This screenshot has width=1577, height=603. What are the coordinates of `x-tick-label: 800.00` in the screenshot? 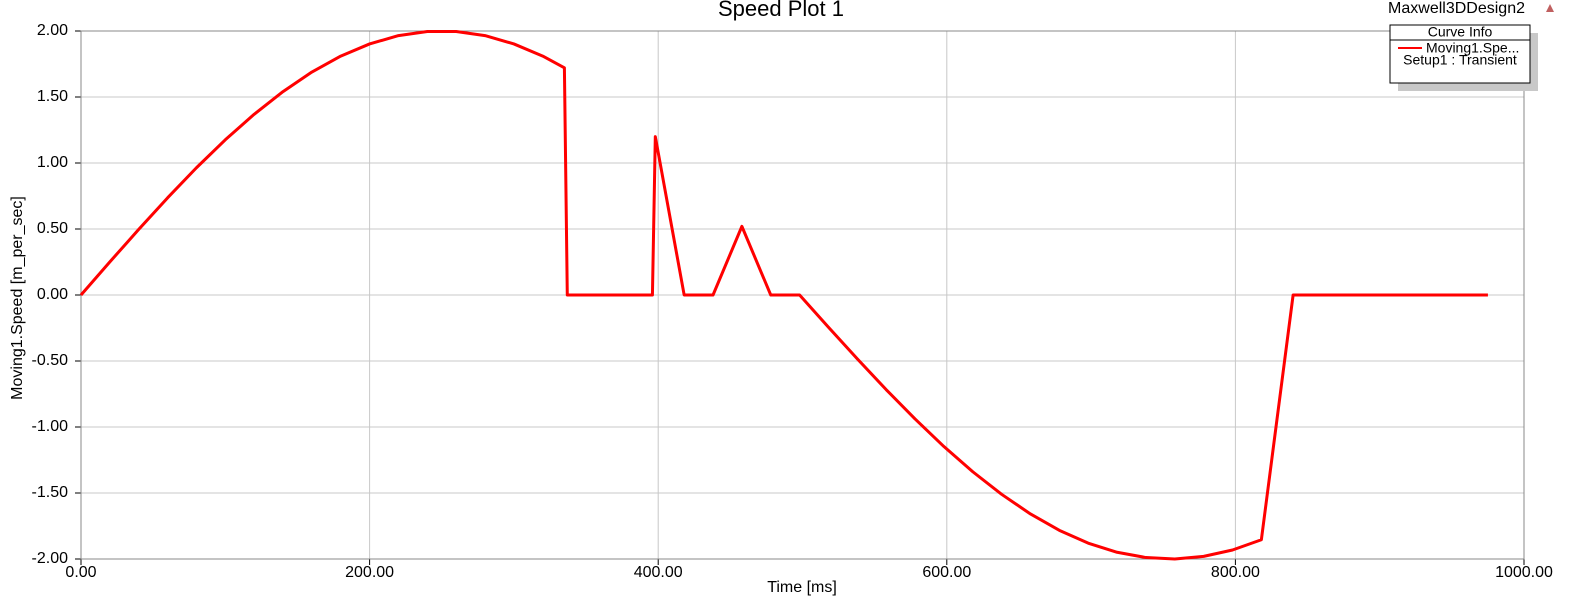 It's located at (1235, 572).